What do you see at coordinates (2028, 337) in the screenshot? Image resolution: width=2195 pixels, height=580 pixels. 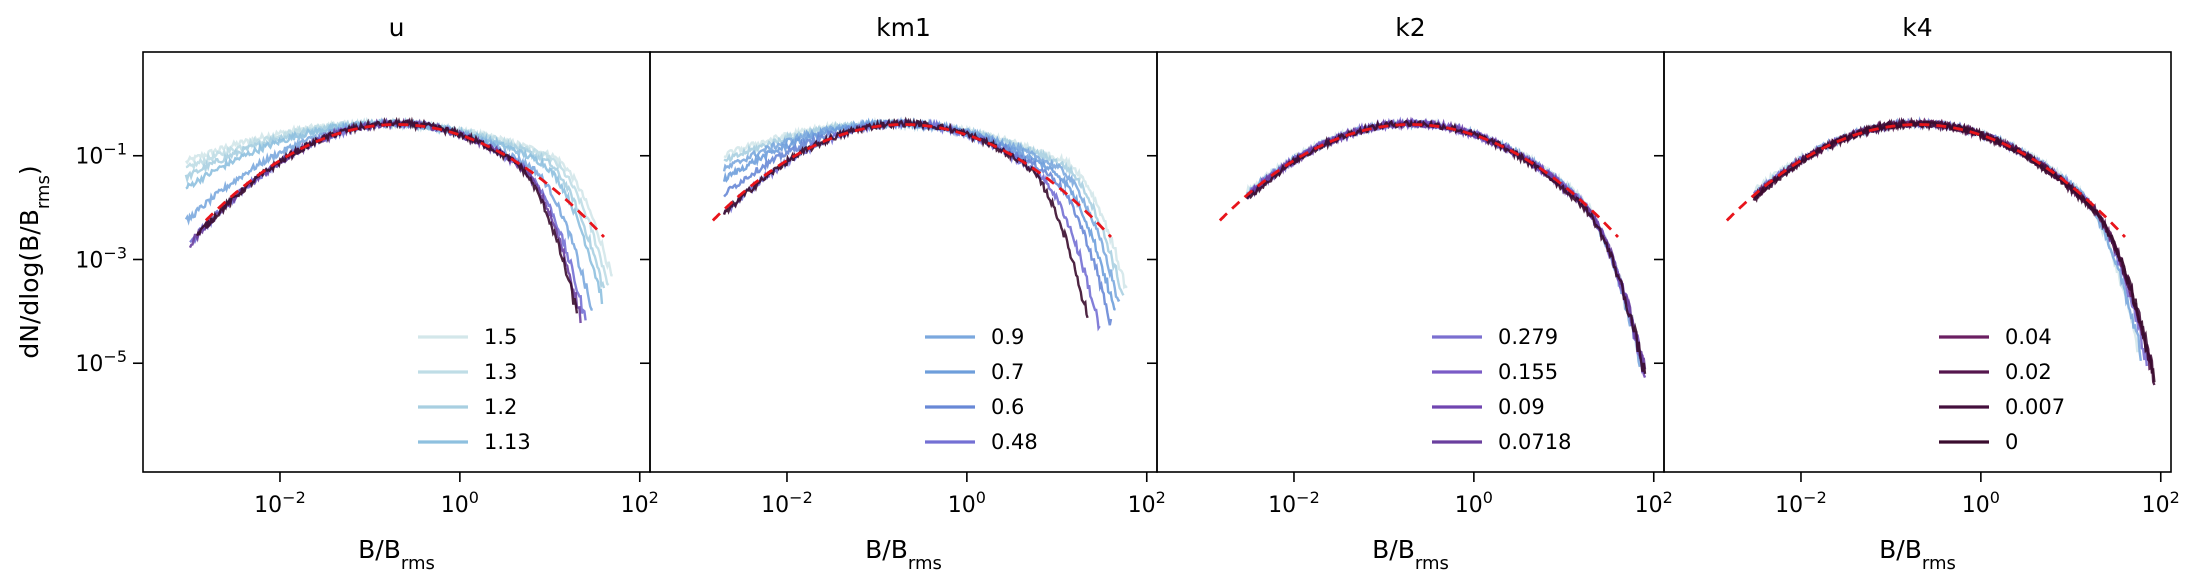 I see `legend-label: 0.04` at bounding box center [2028, 337].